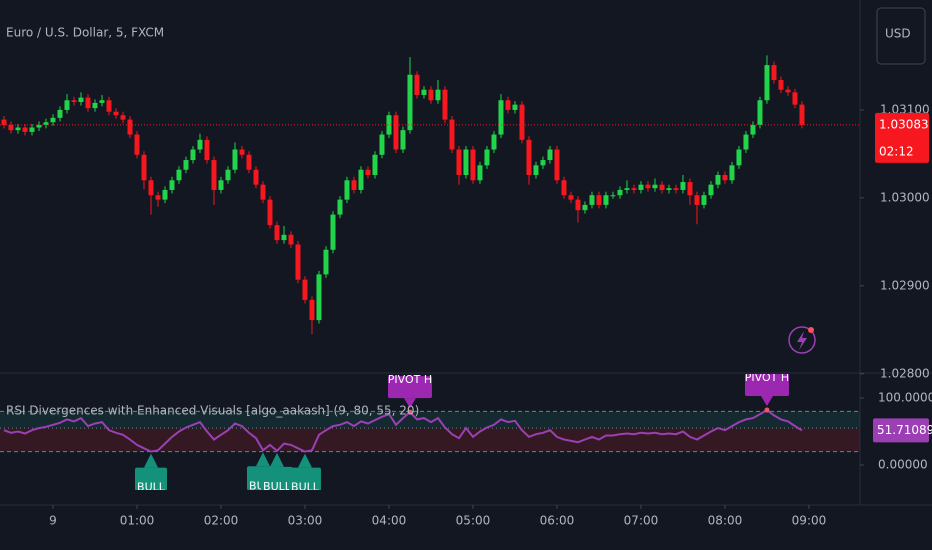 The image size is (932, 550). What do you see at coordinates (557, 521) in the screenshot?
I see `x-tick-label: 06:00` at bounding box center [557, 521].